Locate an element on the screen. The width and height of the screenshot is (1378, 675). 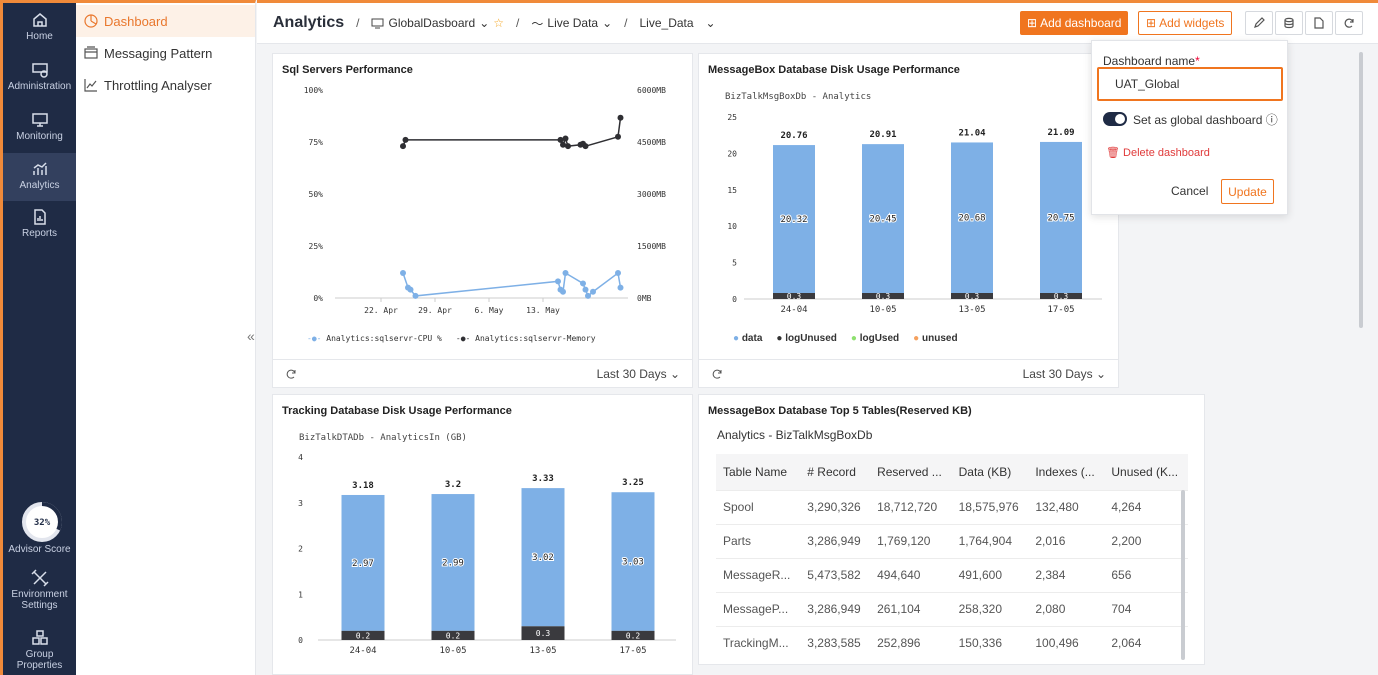
column-header: Data (KB) is located at coordinates (990, 472).